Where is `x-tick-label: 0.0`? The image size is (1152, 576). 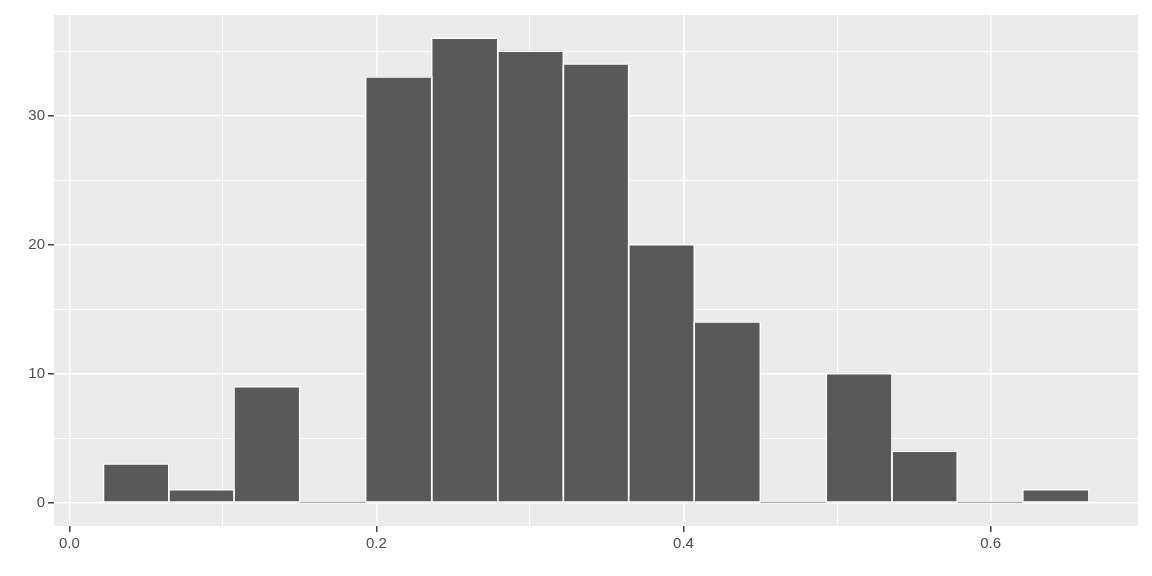 x-tick-label: 0.0 is located at coordinates (69, 543).